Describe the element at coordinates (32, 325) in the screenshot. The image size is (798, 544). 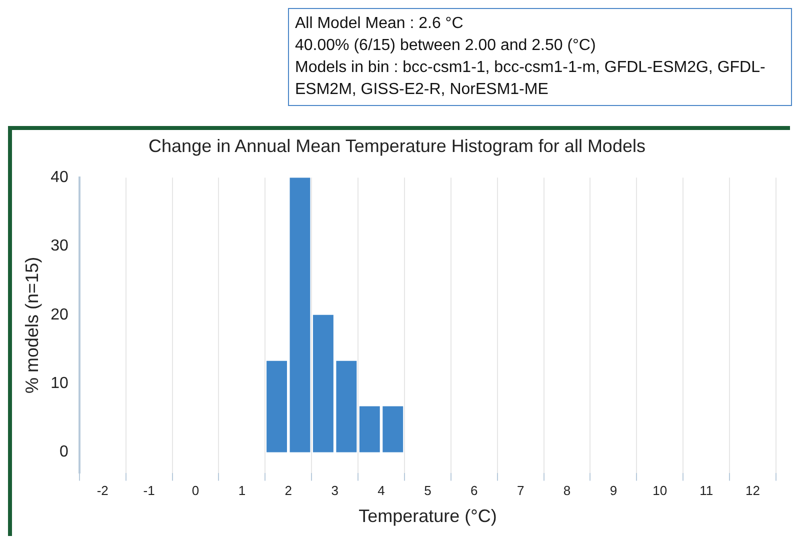
I see `y-axis-title: % models (n=15)` at that location.